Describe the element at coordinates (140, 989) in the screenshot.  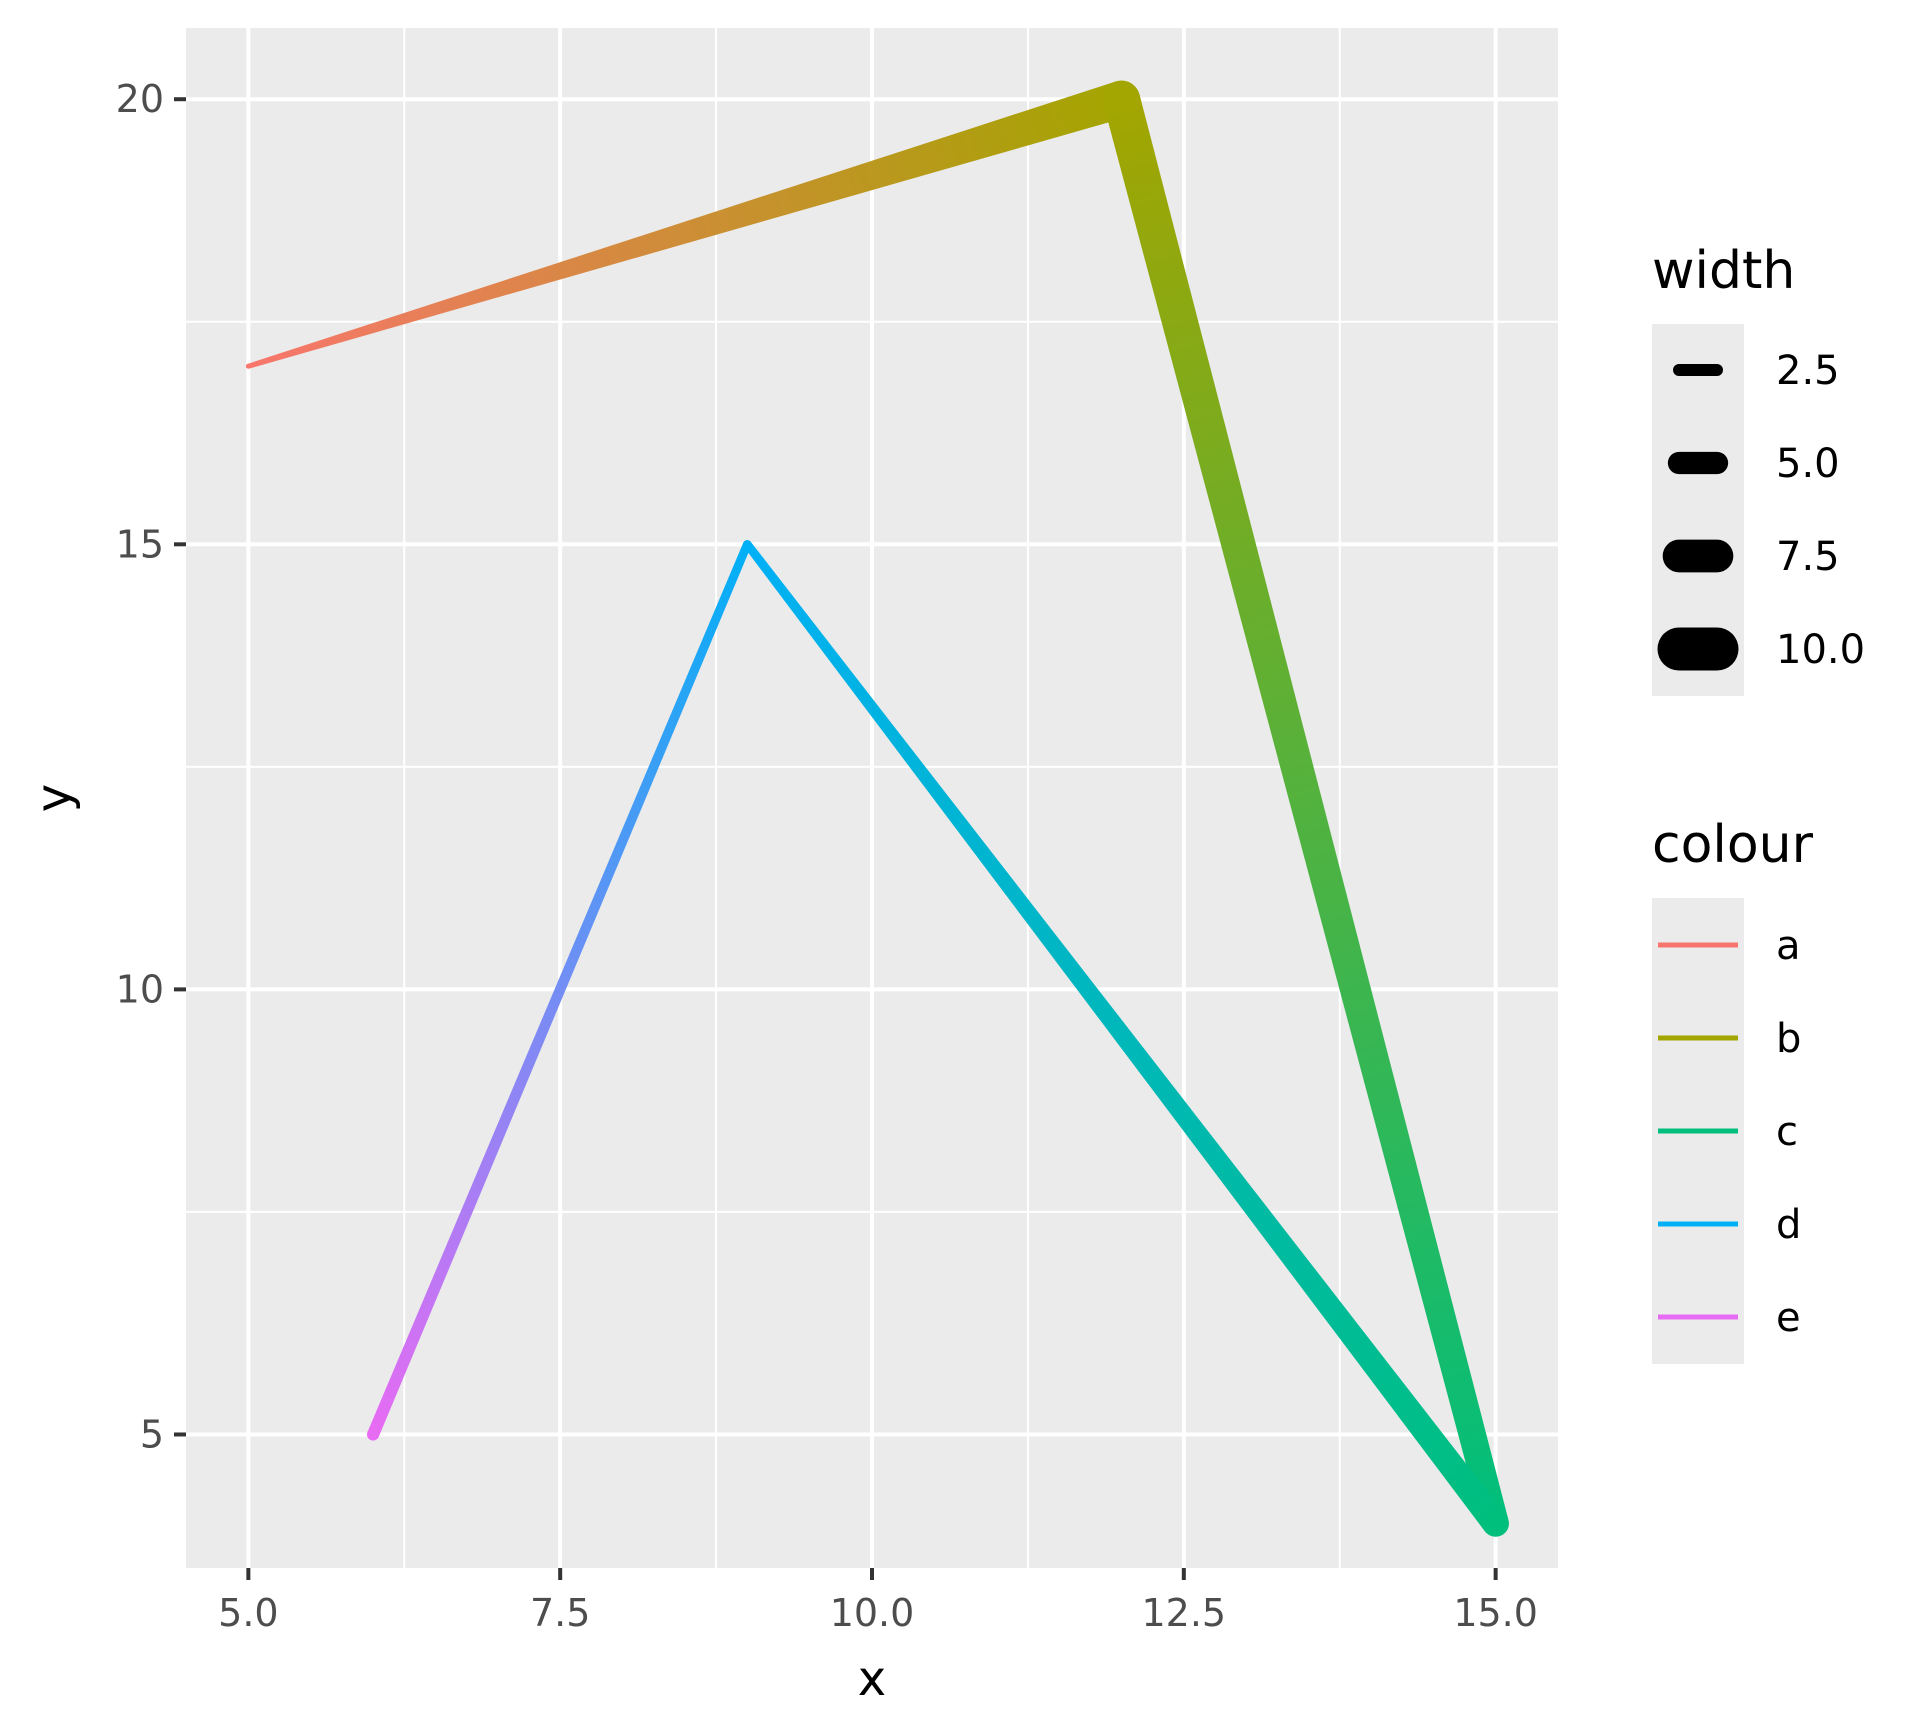
I see `y-tick-label: 10` at that location.